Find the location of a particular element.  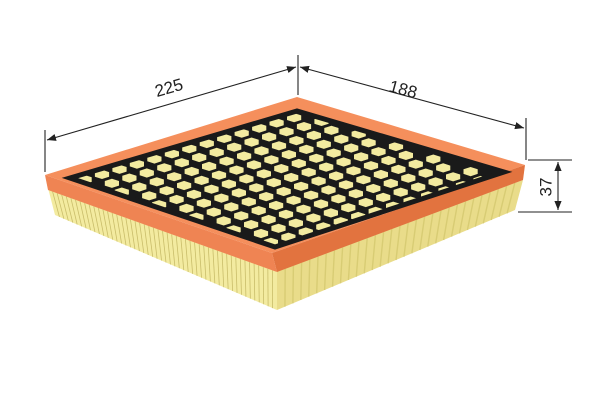

dimension-line-width is located at coordinates (412, 97).